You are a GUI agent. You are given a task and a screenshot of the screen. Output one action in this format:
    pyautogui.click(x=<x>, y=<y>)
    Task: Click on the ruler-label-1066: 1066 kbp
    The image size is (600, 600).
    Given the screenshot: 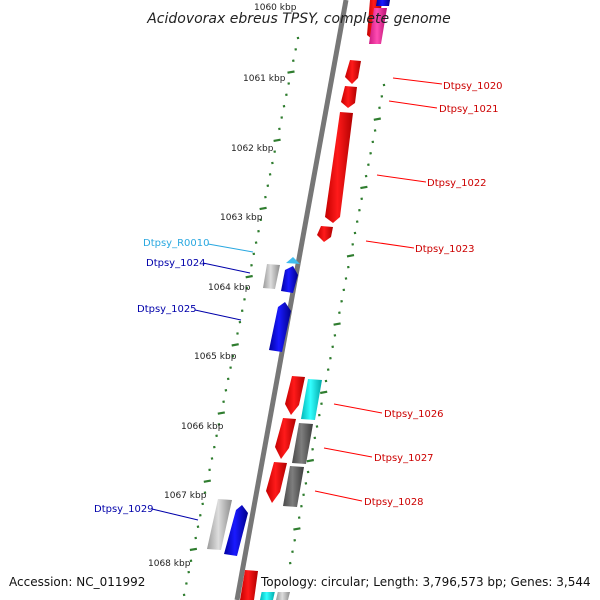 What is the action you would take?
    pyautogui.click(x=202, y=427)
    